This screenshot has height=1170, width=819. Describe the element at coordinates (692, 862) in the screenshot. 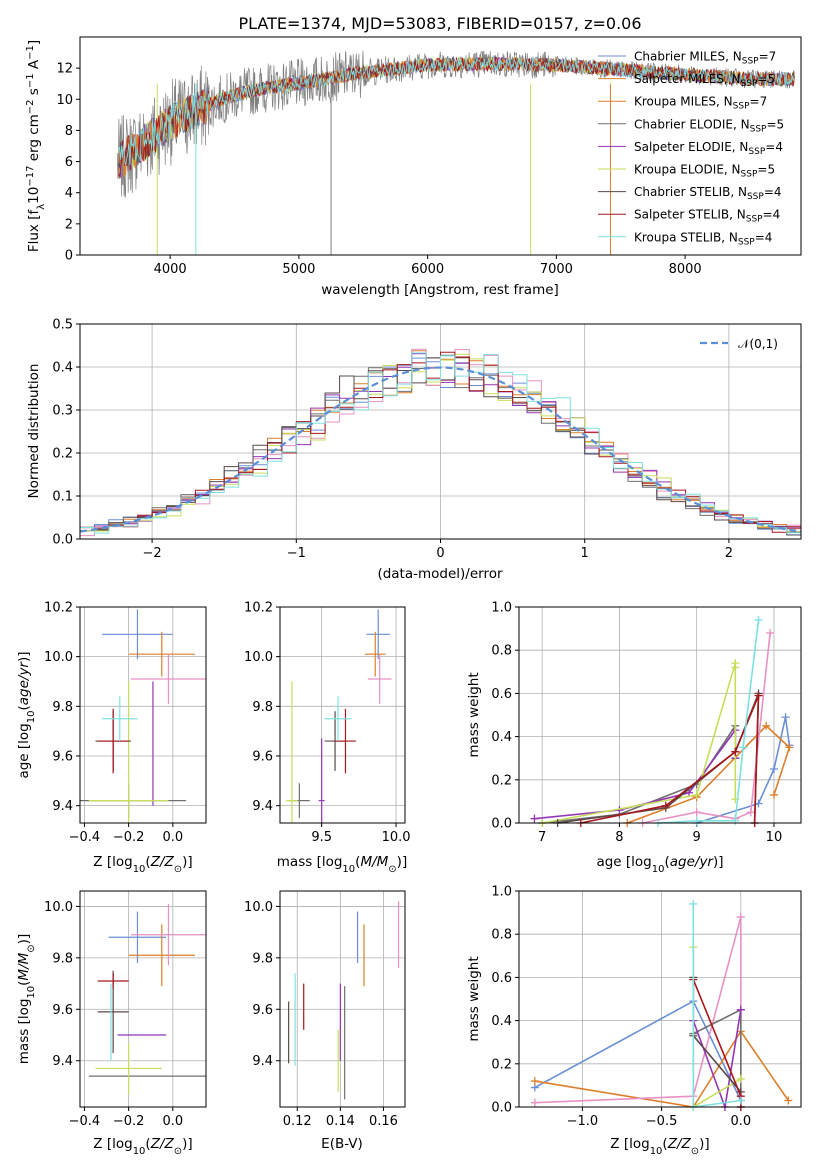

I see `label-part: age/yr` at that location.